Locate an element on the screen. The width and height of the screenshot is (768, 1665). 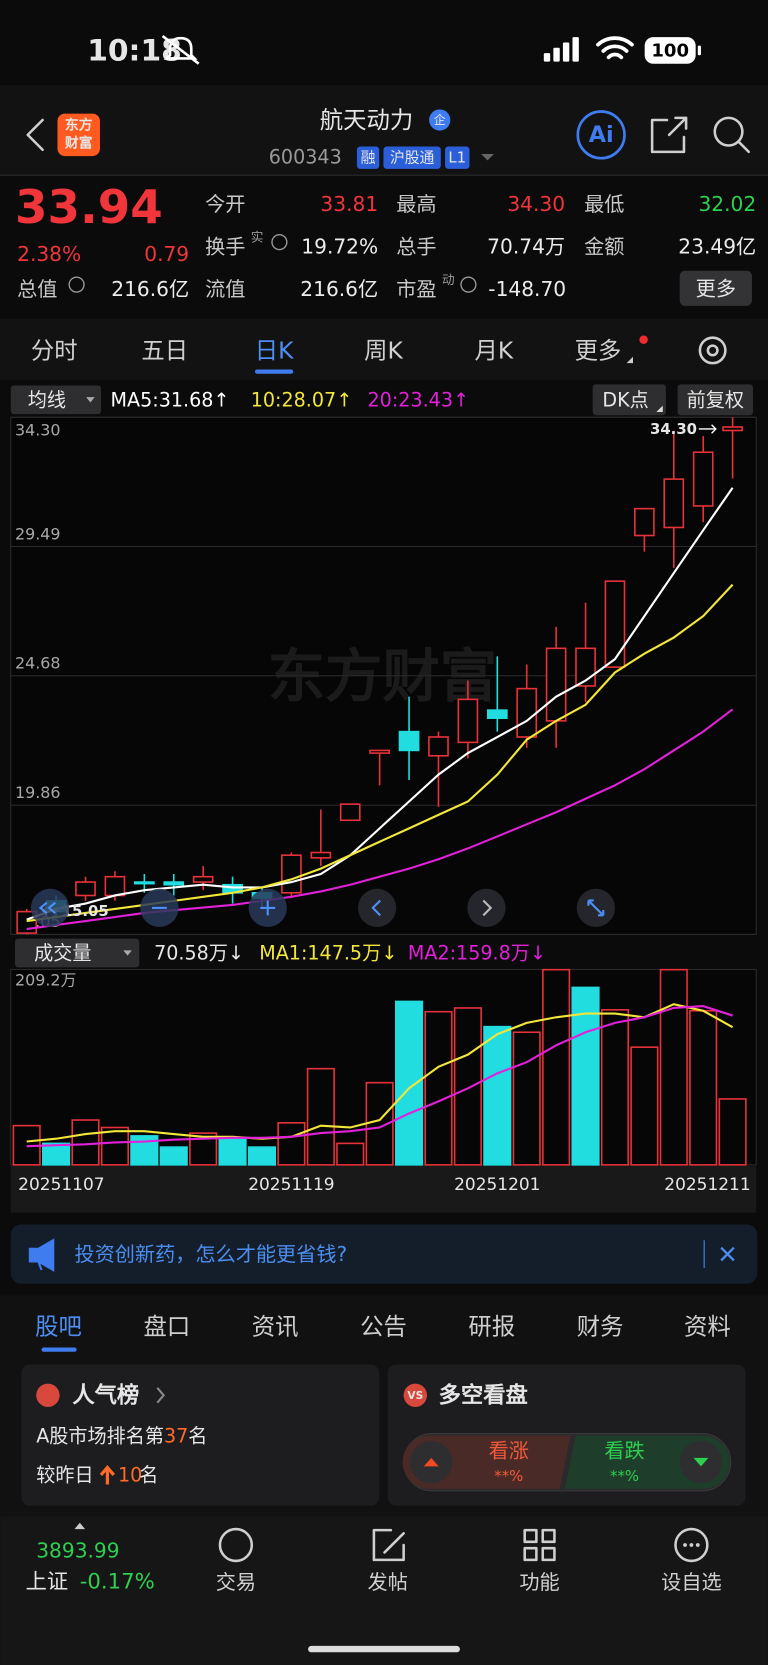
ai-button is located at coordinates (601, 135).